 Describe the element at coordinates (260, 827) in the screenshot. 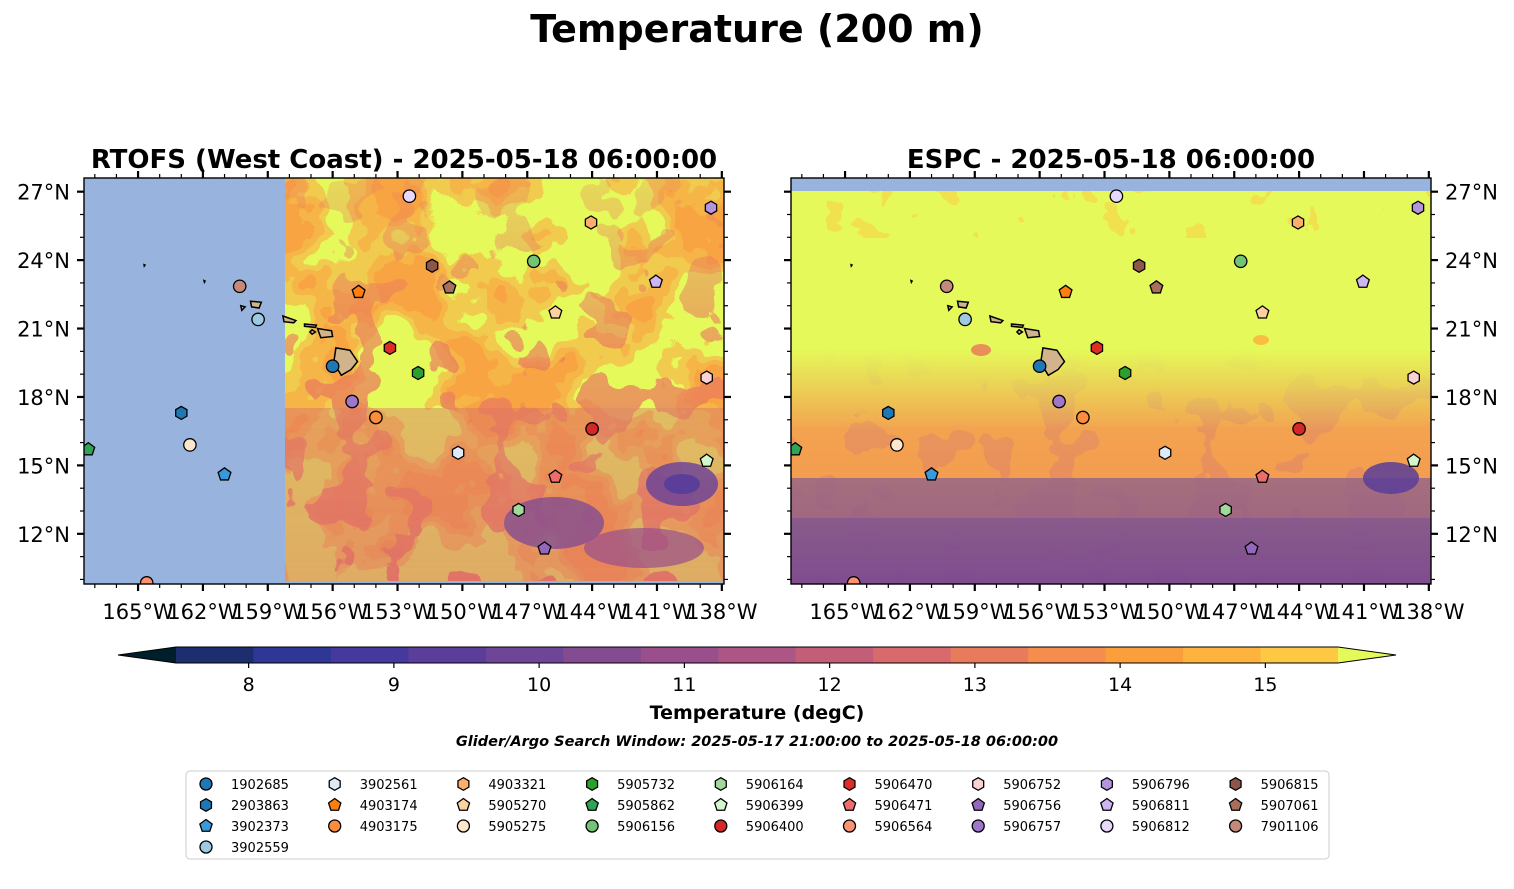

I see `legend-label-3902373: 3902373` at that location.